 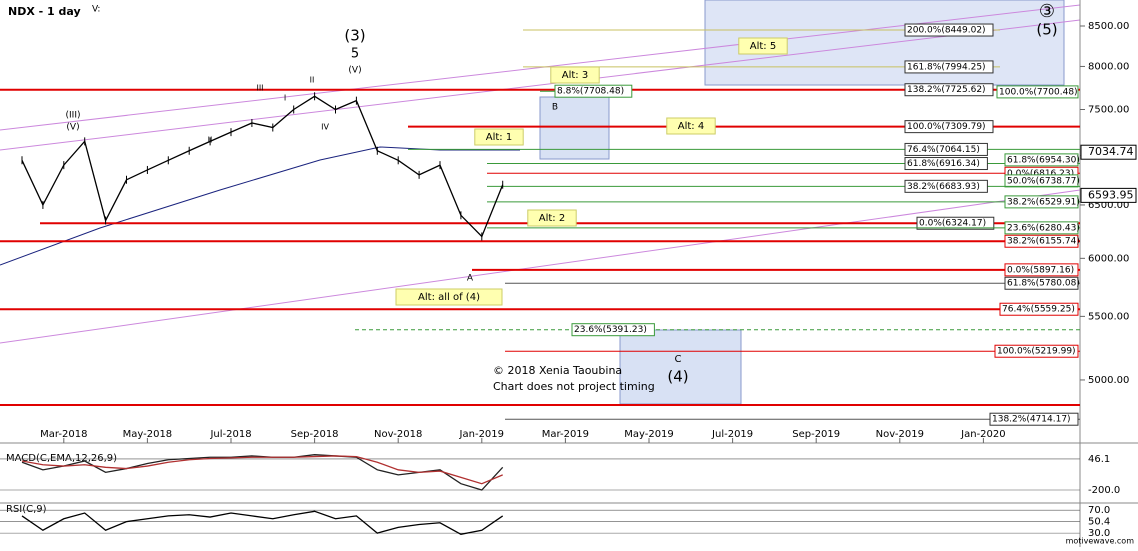 What do you see at coordinates (230, 434) in the screenshot?
I see `x-tick-label: Jul-2018` at bounding box center [230, 434].